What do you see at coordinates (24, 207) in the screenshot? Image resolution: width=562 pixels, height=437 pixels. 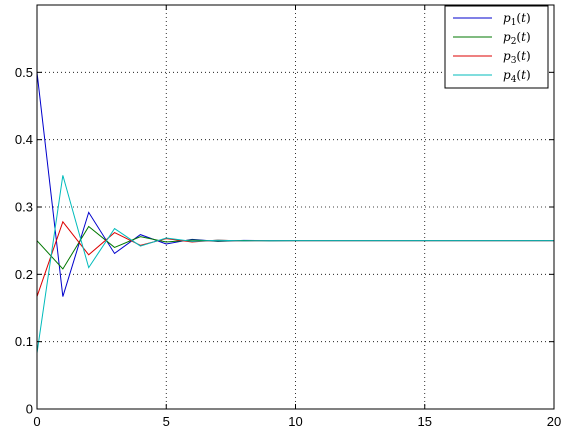 I see `y-tick-label: 0.3` at bounding box center [24, 207].